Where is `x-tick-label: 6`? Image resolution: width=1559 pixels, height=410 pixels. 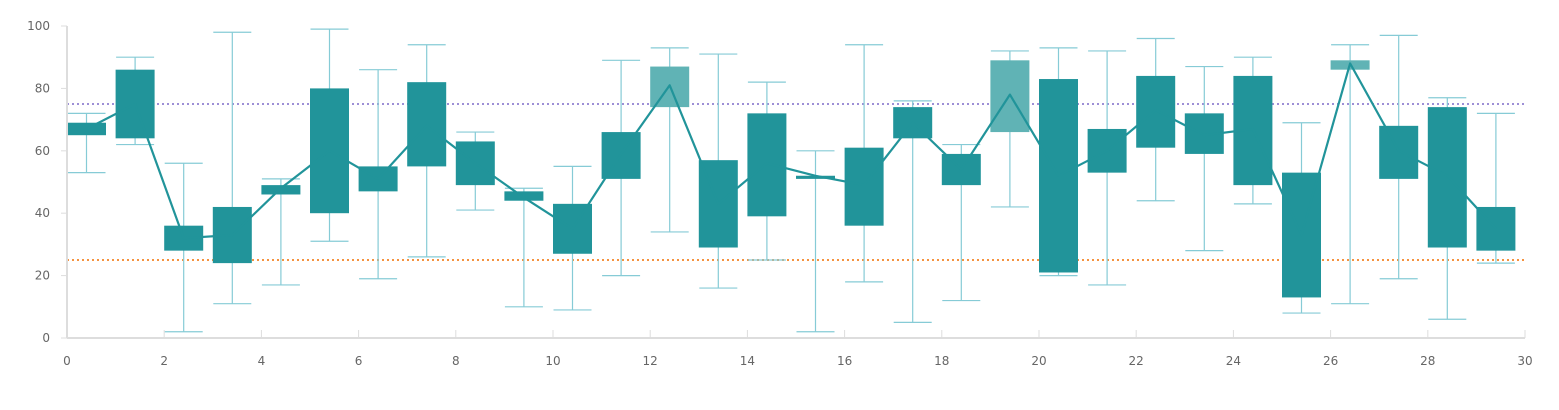
x-tick-label: 6 is located at coordinates (359, 361).